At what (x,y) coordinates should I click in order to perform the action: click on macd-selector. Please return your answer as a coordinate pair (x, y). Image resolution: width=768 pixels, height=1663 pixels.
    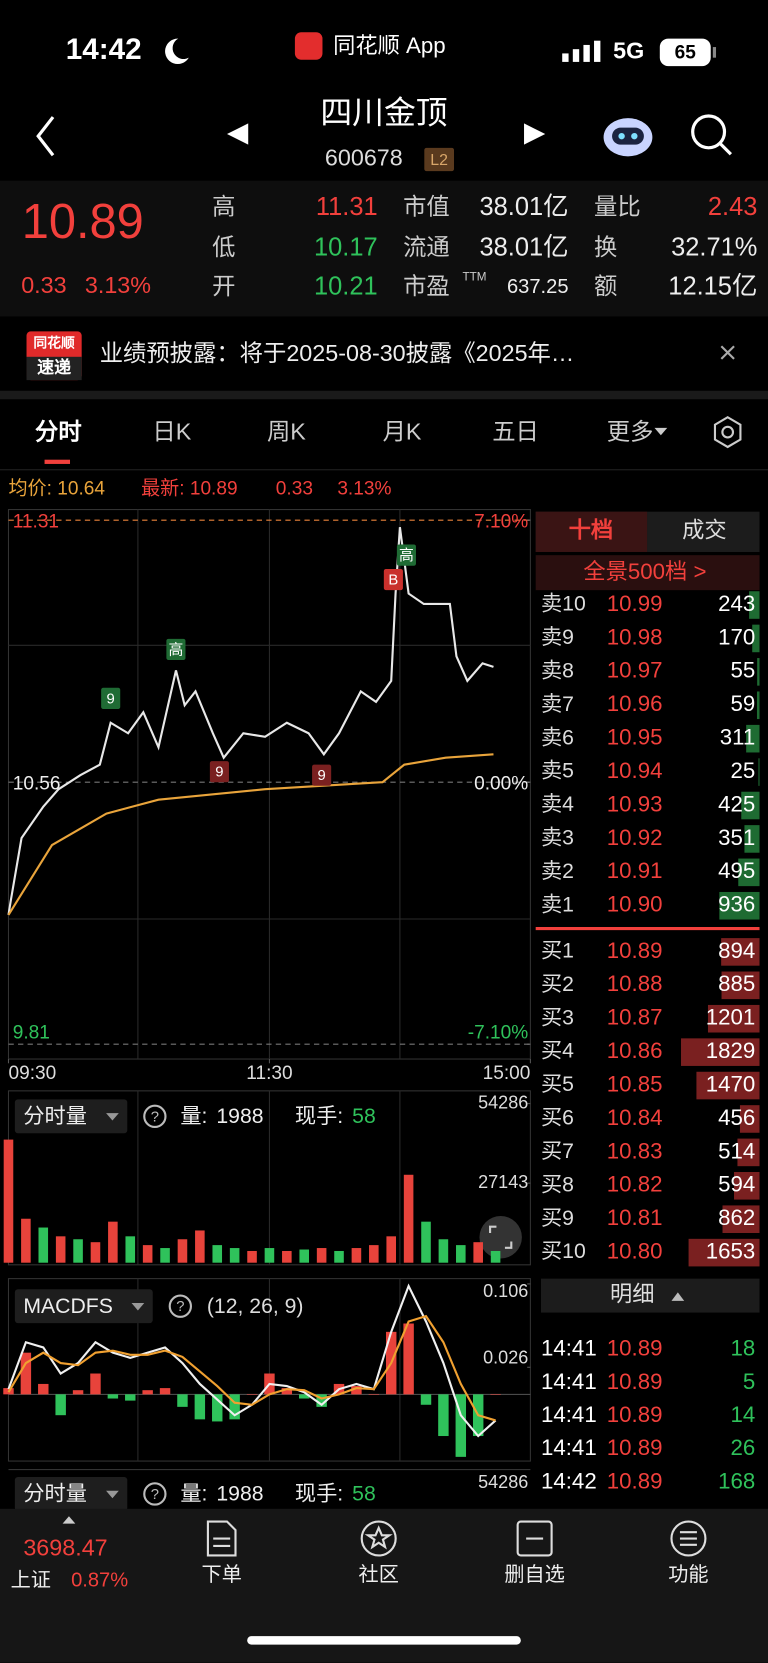
    Looking at the image, I should click on (83, 1306).